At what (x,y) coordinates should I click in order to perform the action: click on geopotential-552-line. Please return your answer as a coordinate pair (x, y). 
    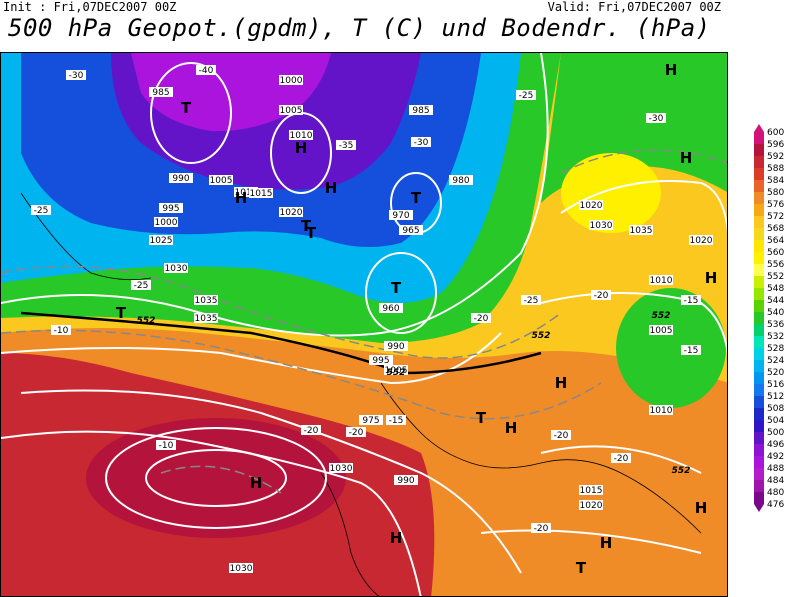
    Looking at the image, I should click on (281, 343).